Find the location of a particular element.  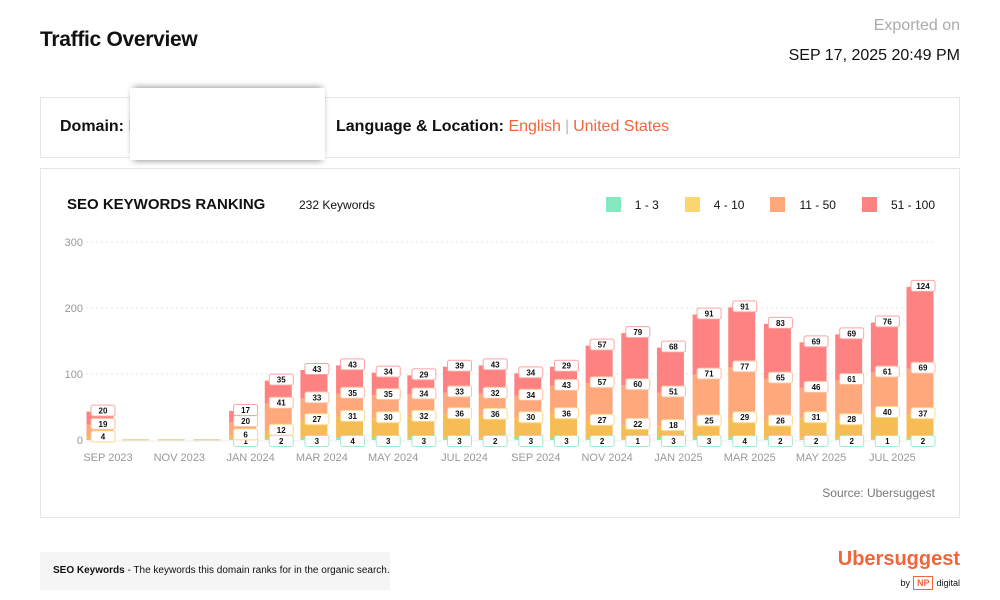

exported-date: SEP 17, 2025 20:49 PM is located at coordinates (874, 55).